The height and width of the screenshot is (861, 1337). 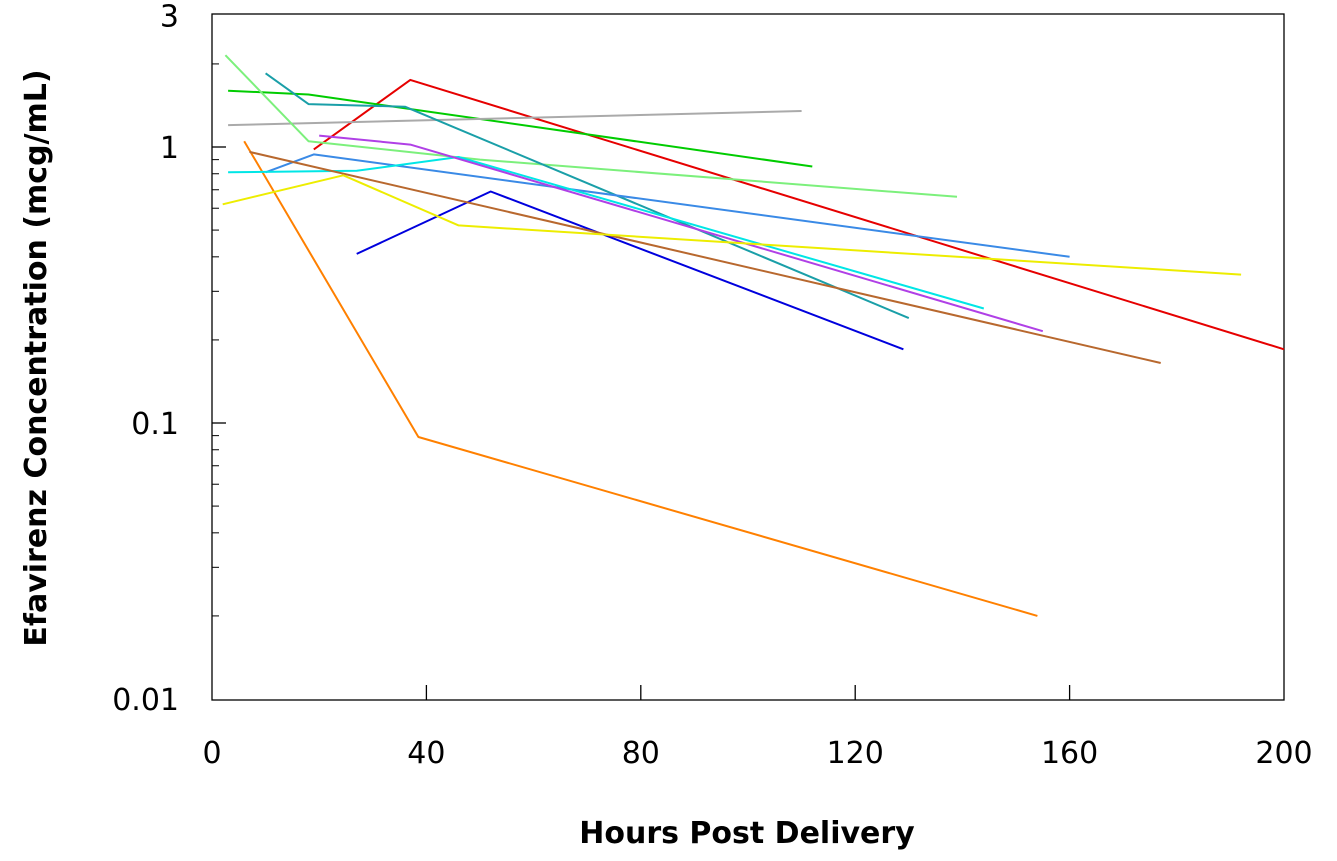 I want to click on x-tick-label: 120, so click(x=855, y=753).